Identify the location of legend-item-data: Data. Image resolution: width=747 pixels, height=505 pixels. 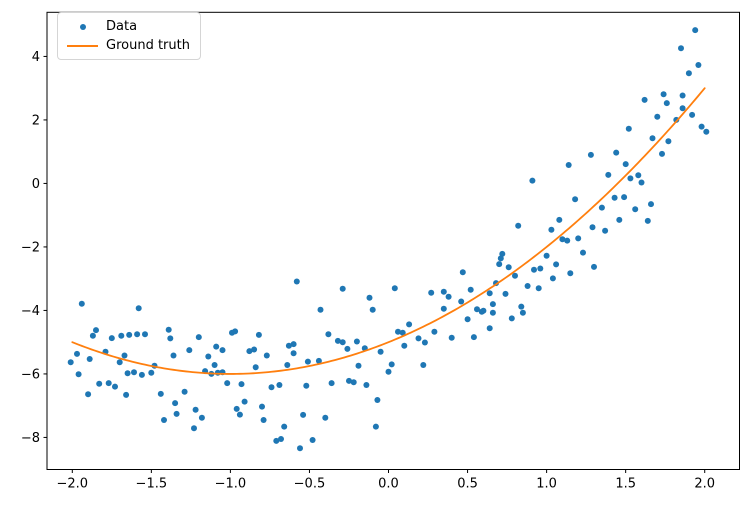
(128, 26).